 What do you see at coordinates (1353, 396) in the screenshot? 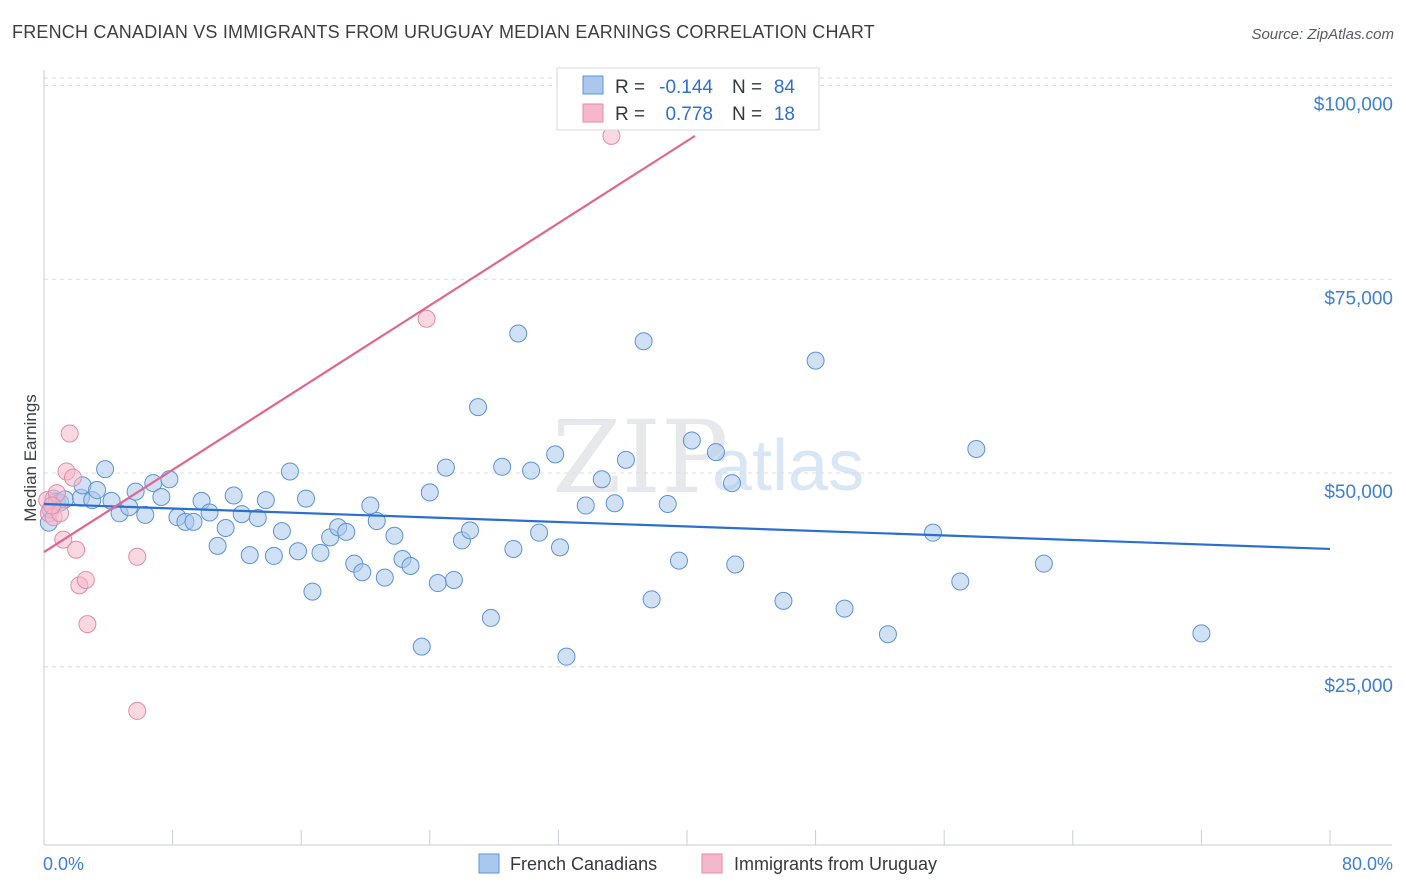
I see `y-tick-labels: $25,000 $50,000 $75,000 $100,000` at bounding box center [1353, 396].